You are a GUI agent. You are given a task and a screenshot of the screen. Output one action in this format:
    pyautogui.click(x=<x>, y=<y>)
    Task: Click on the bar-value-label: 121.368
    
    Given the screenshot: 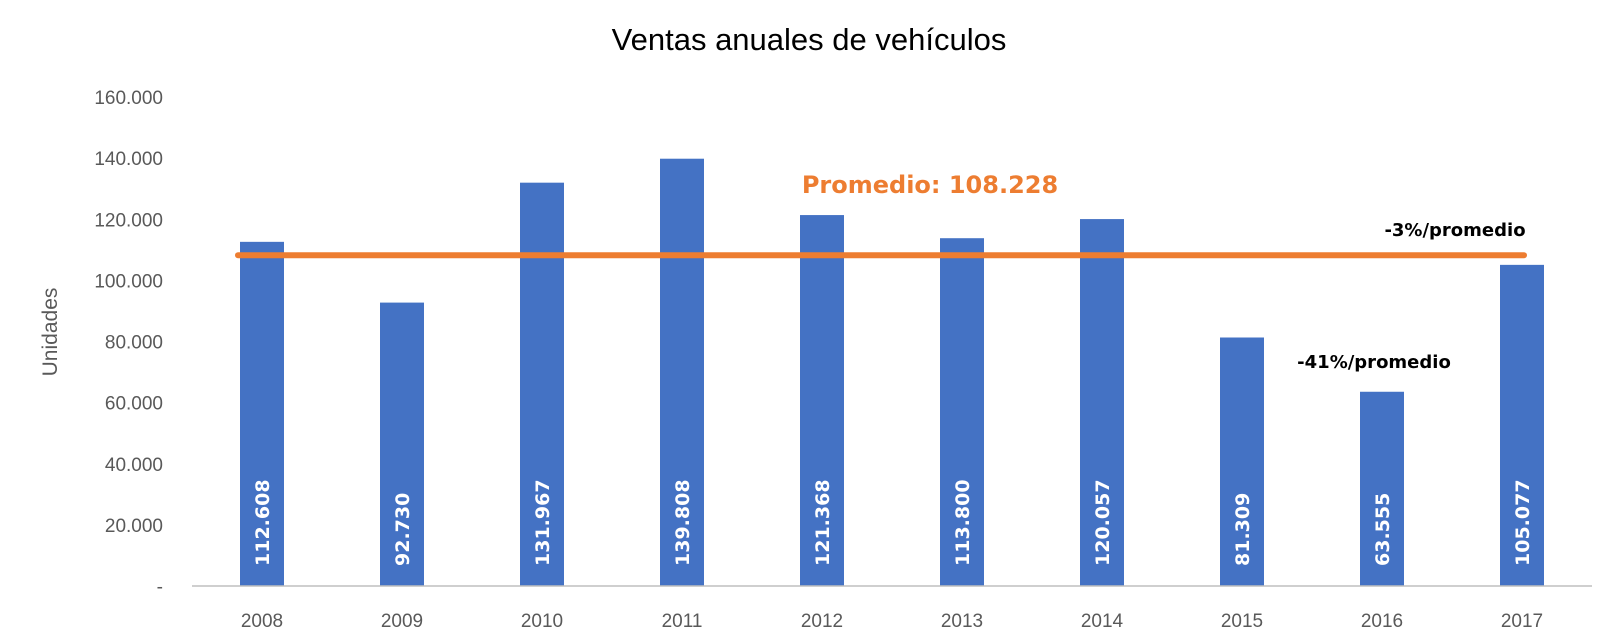 What is the action you would take?
    pyautogui.click(x=823, y=522)
    